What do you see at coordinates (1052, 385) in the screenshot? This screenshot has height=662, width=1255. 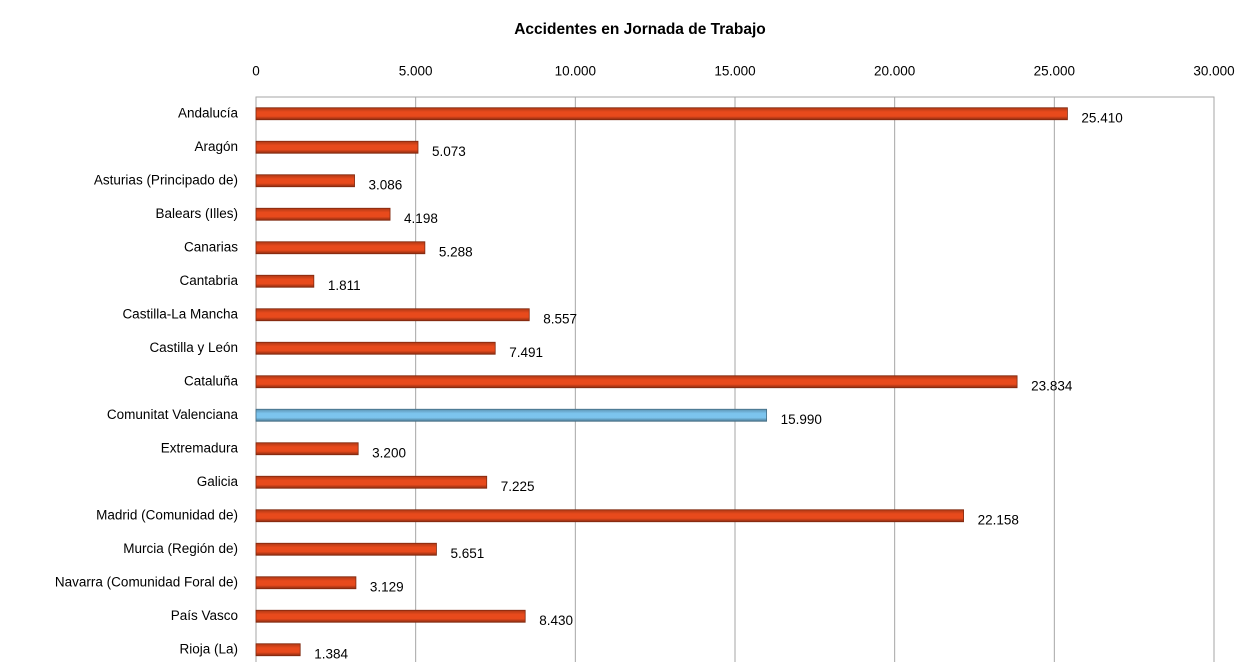 I see `value-label: 23.834` at bounding box center [1052, 385].